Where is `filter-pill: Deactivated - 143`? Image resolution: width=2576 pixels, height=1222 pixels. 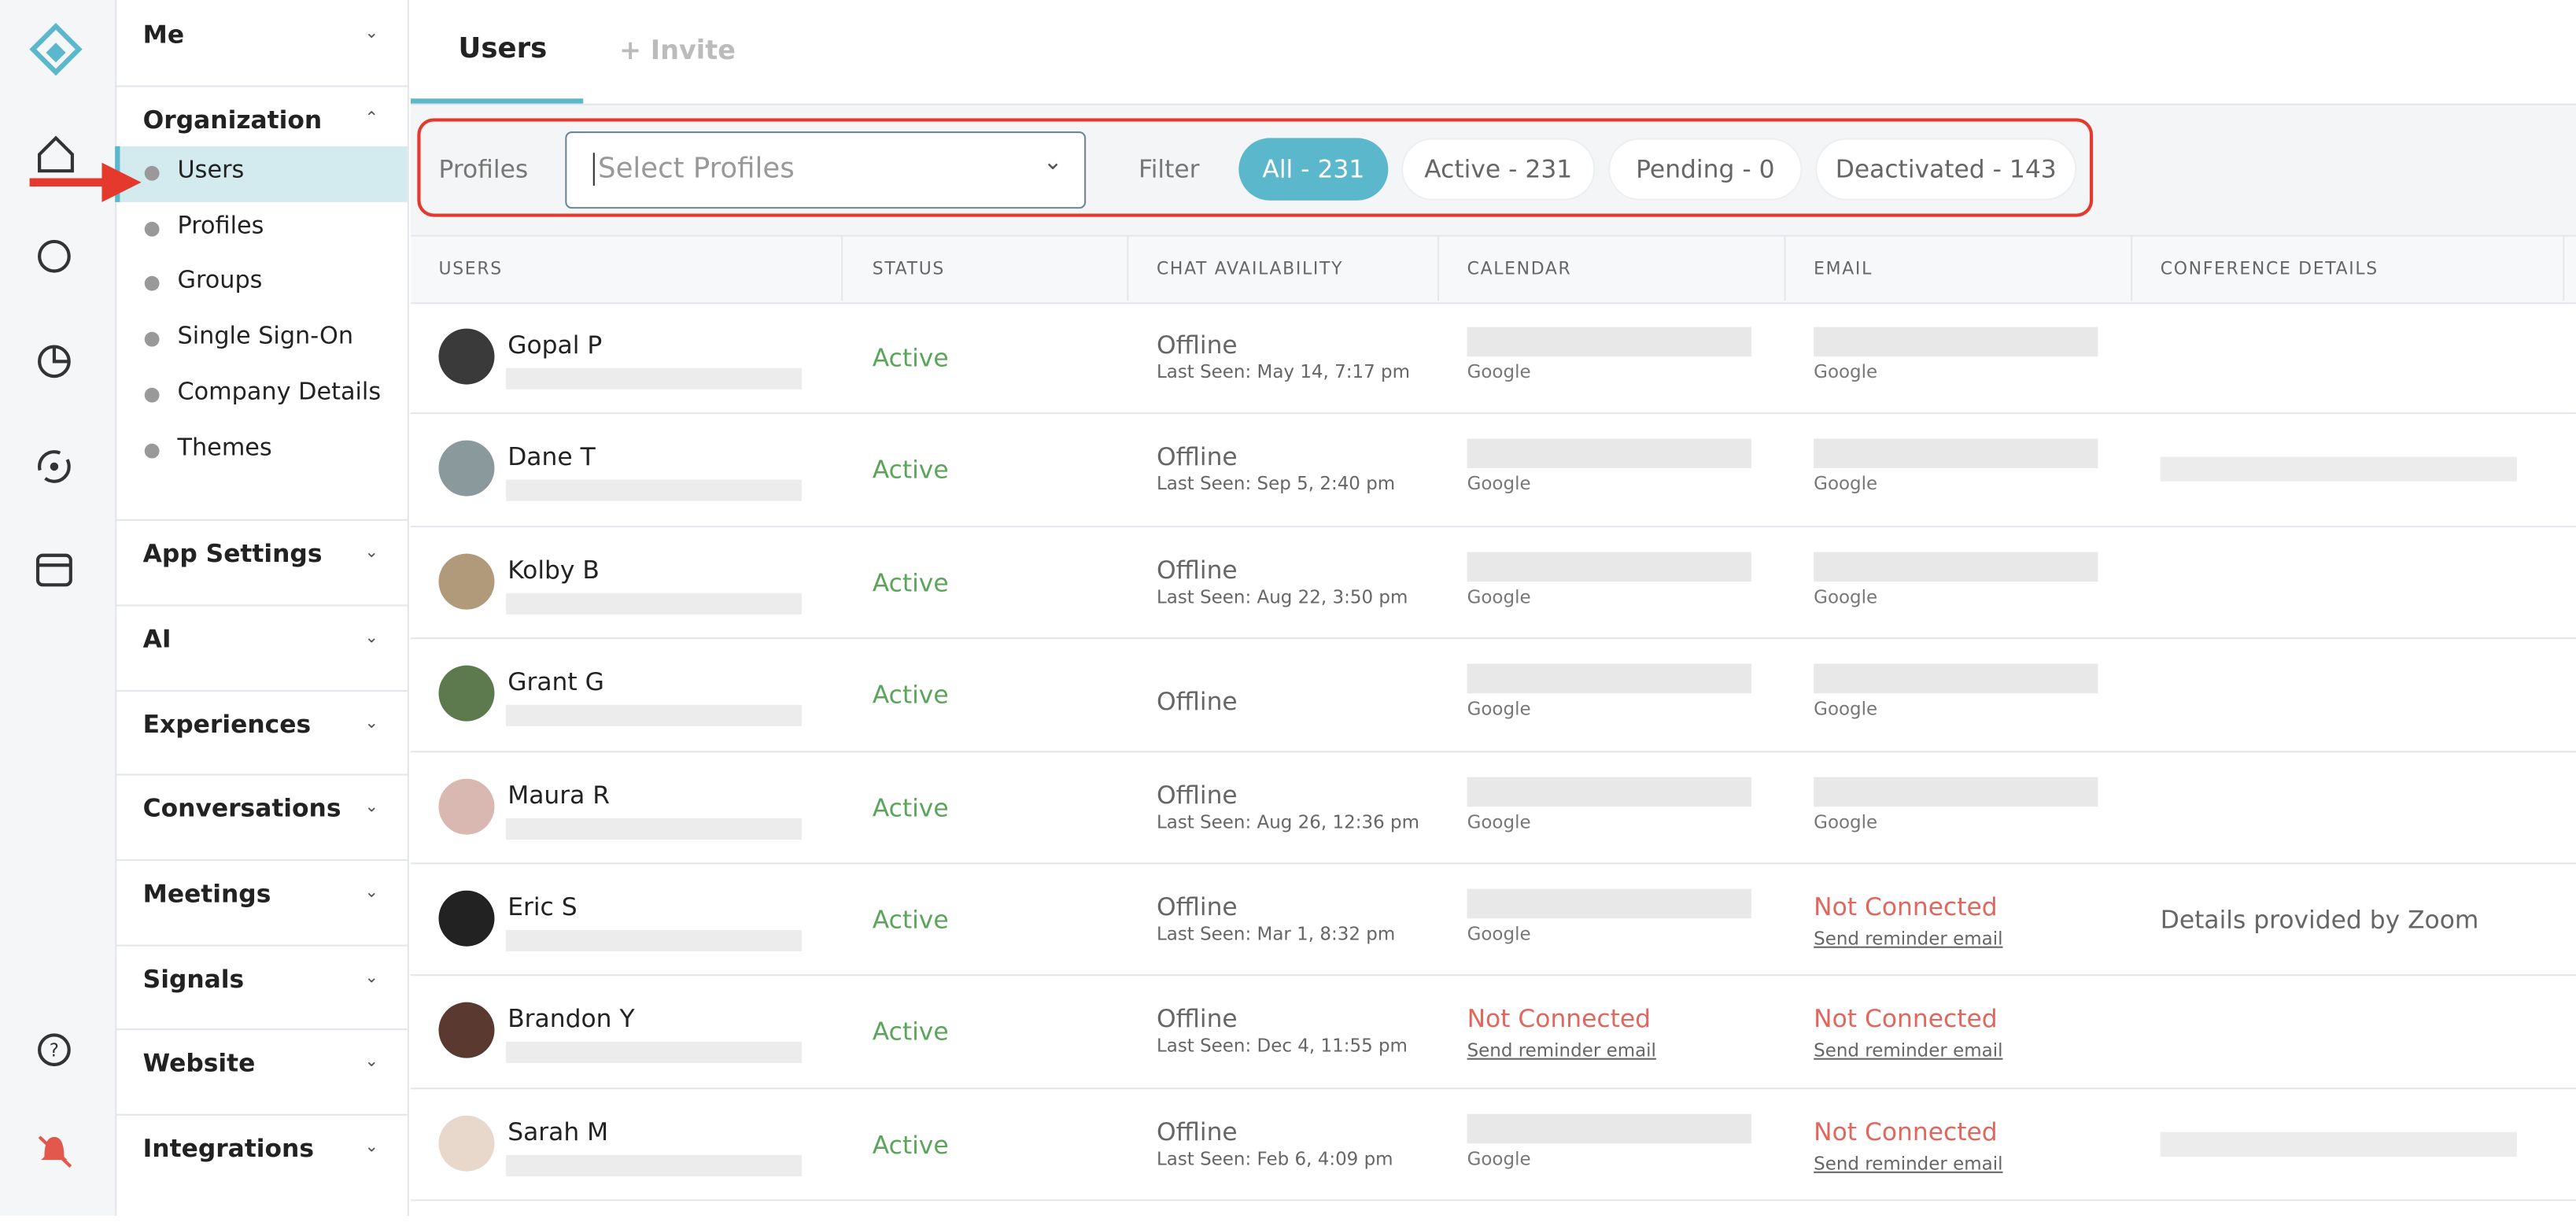 filter-pill: Deactivated - 143 is located at coordinates (1946, 169).